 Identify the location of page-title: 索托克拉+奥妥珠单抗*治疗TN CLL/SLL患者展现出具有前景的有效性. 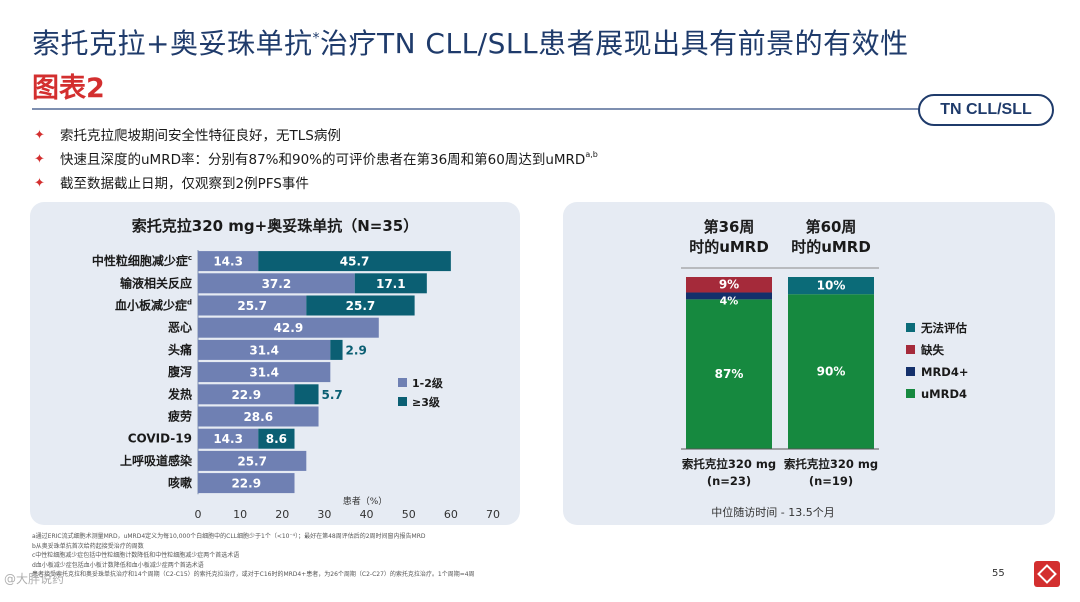
(470, 42).